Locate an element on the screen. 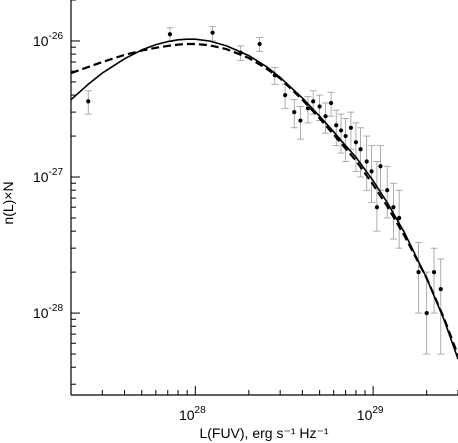  y-tick-label: 10-27 is located at coordinates (48, 176).